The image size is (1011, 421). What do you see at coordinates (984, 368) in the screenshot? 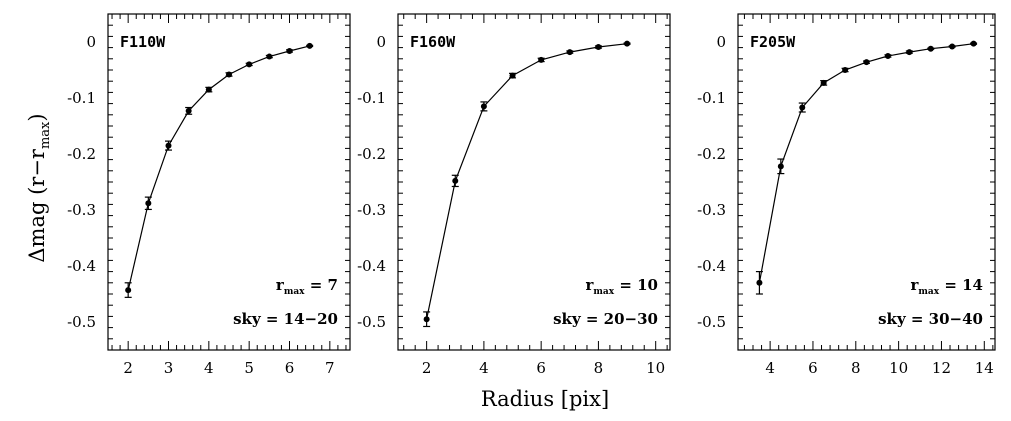
I see `x-tick-label: 14` at bounding box center [984, 368].